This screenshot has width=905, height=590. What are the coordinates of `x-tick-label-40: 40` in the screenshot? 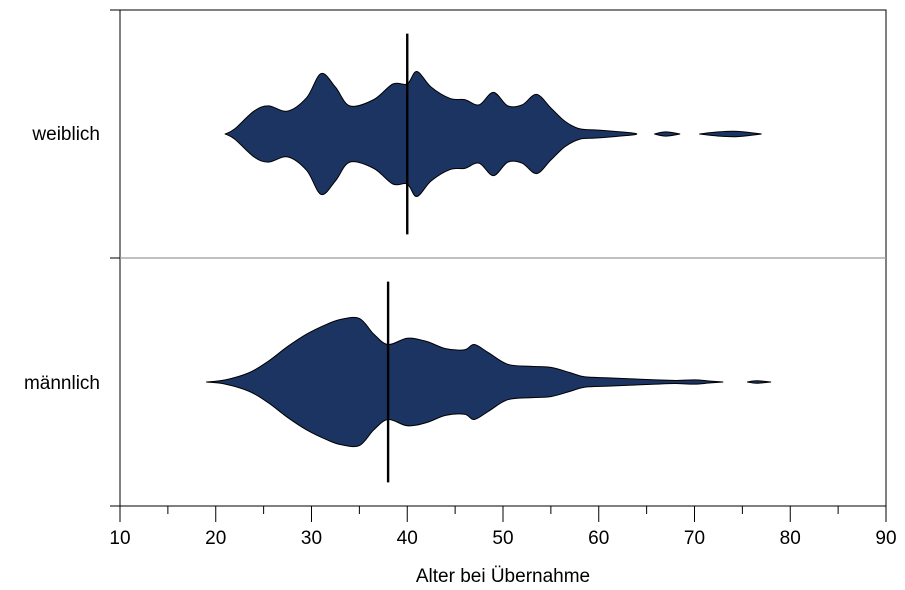 It's located at (407, 538).